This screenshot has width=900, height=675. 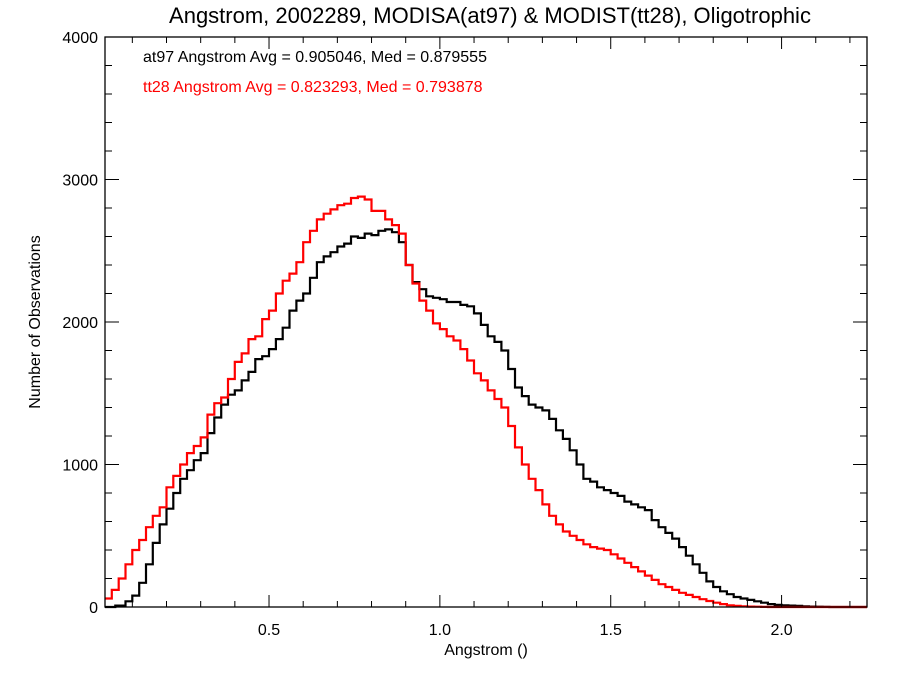 What do you see at coordinates (440, 630) in the screenshot?
I see `x-tick-label: 1.0` at bounding box center [440, 630].